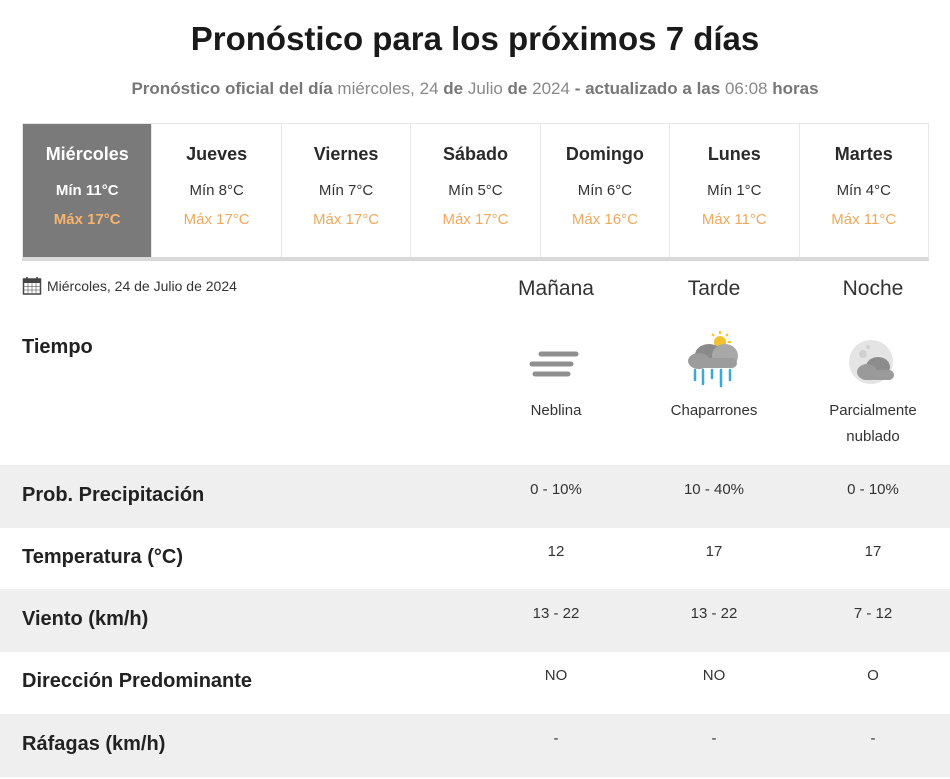 This screenshot has height=779, width=950. I want to click on subtitle-time: 06:08, so click(746, 88).